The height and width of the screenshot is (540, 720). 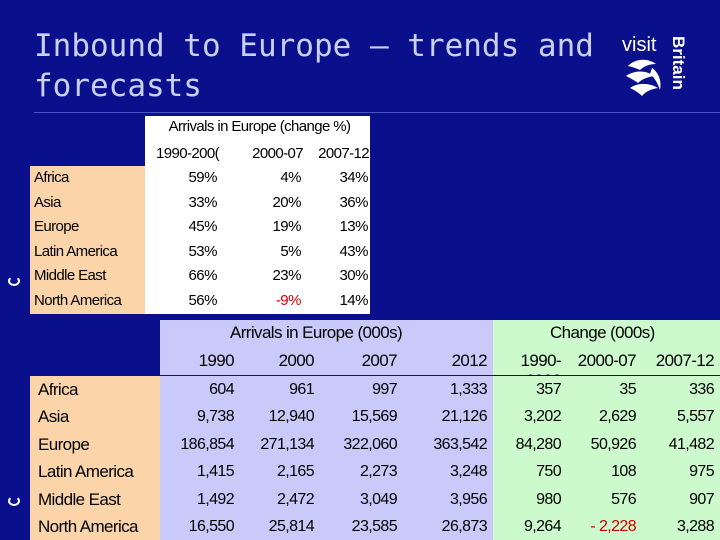 What do you see at coordinates (343, 153) in the screenshot?
I see `table1-col-header: 2007-12` at bounding box center [343, 153].